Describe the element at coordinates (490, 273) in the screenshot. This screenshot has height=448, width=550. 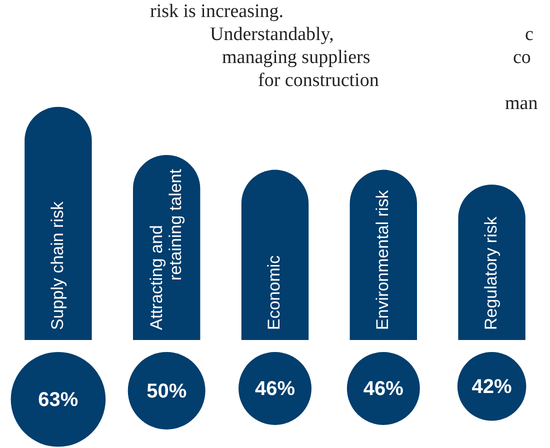
I see `x-tick-label: Regulatory risk` at that location.